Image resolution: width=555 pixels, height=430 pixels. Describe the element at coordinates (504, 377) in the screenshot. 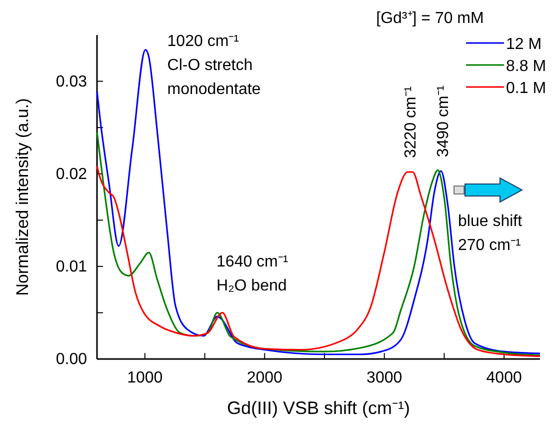

I see `x-tick-label: 4000` at that location.